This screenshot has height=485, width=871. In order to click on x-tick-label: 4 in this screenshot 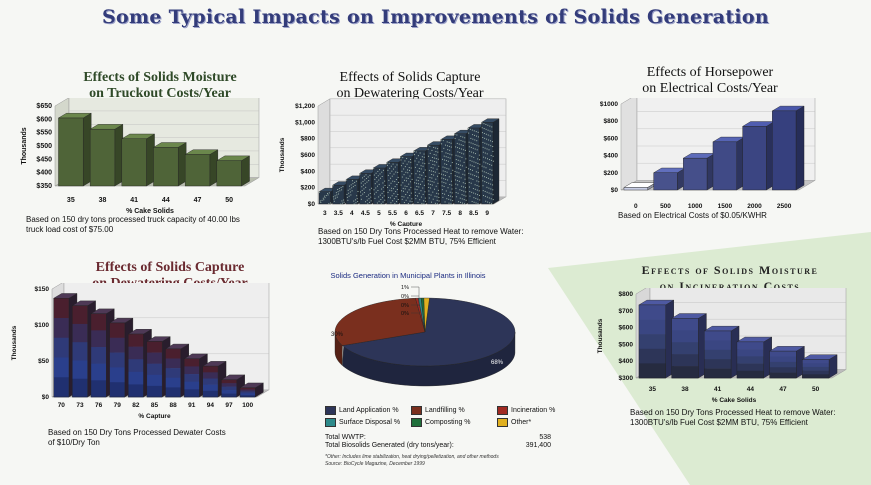, I will do `click(352, 213)`.